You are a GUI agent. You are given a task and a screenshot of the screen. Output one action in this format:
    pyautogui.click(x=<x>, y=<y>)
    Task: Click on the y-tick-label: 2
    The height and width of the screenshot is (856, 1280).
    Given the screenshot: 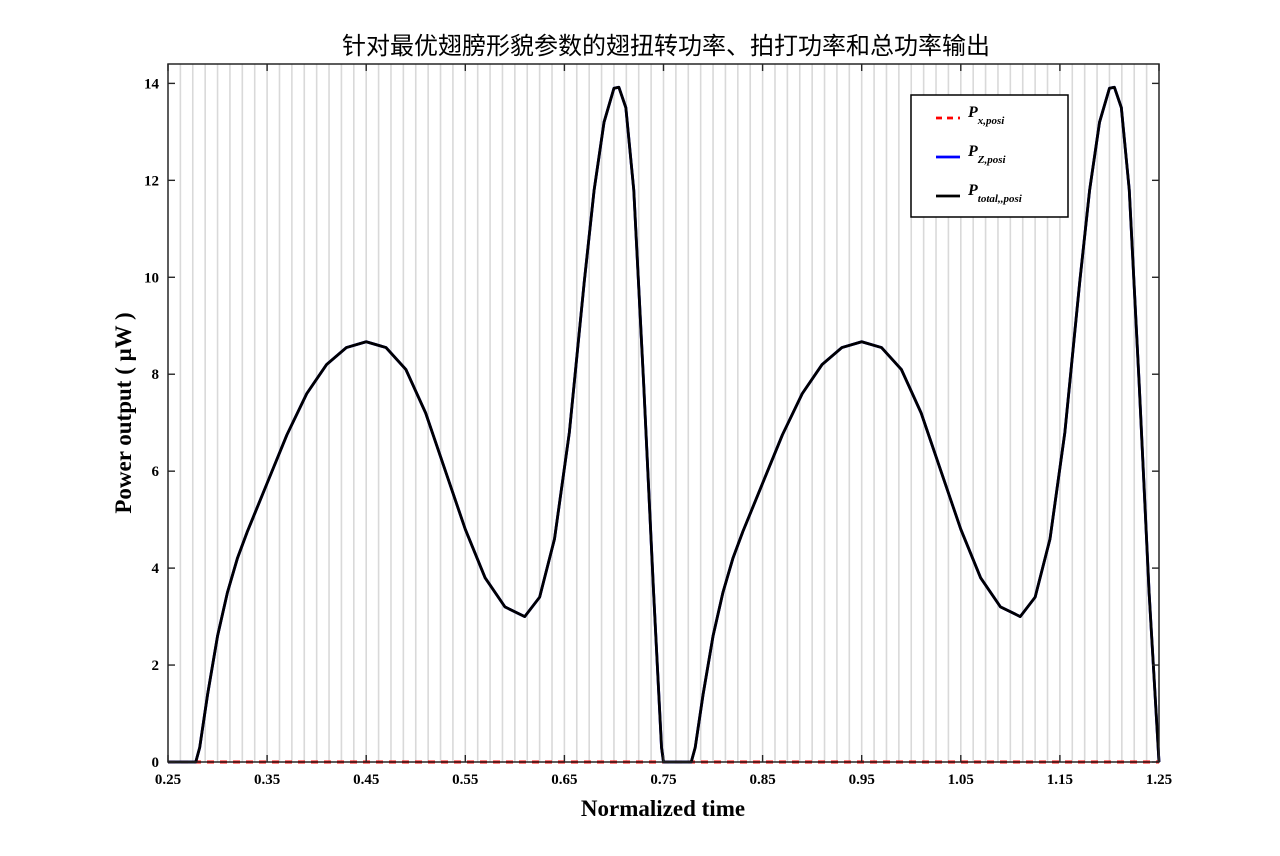 What is the action you would take?
    pyautogui.click(x=156, y=666)
    